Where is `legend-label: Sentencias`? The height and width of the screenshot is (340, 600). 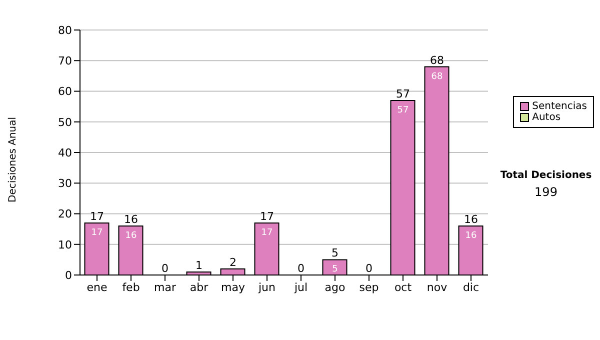
legend-label: Sentencias is located at coordinates (559, 106).